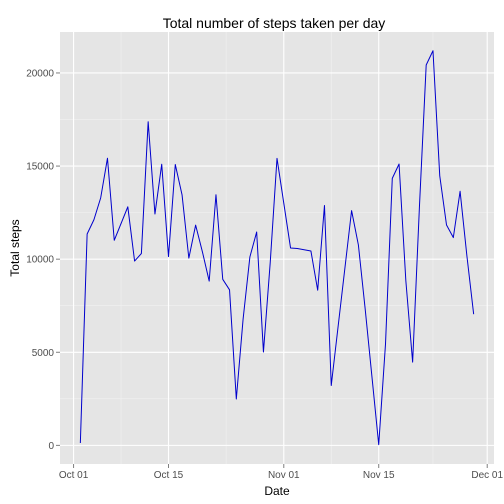  Describe the element at coordinates (274, 23) in the screenshot. I see `chart-title: Total number of steps taken per day` at that location.